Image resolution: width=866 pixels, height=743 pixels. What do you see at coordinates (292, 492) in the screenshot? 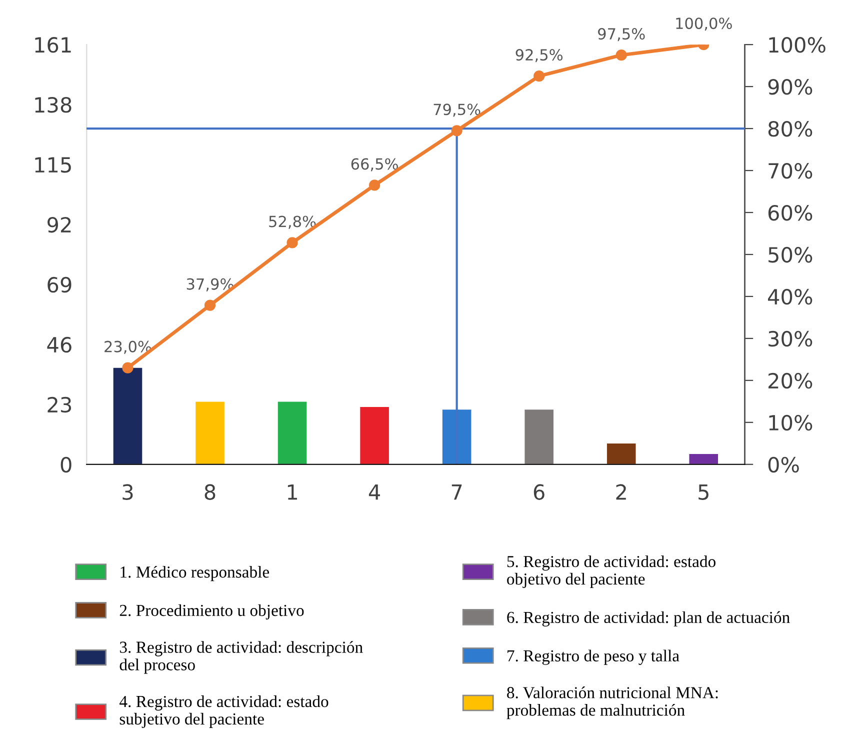
I see `x-tick-label: 1` at bounding box center [292, 492].